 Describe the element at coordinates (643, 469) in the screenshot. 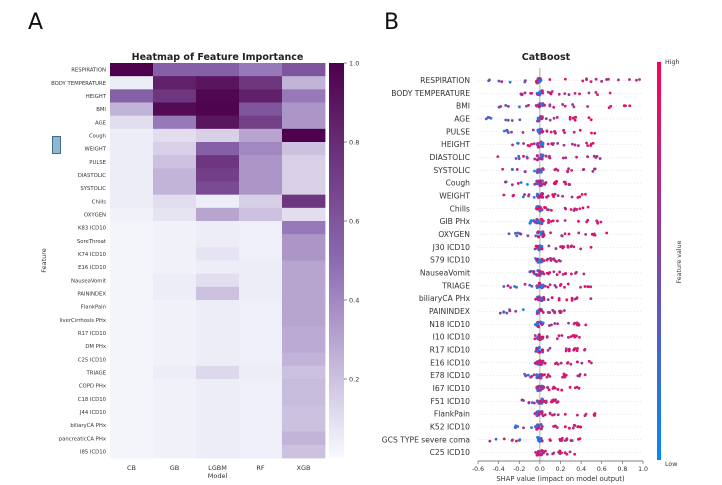

I see `shap-x-tick-label: 1.0` at that location.